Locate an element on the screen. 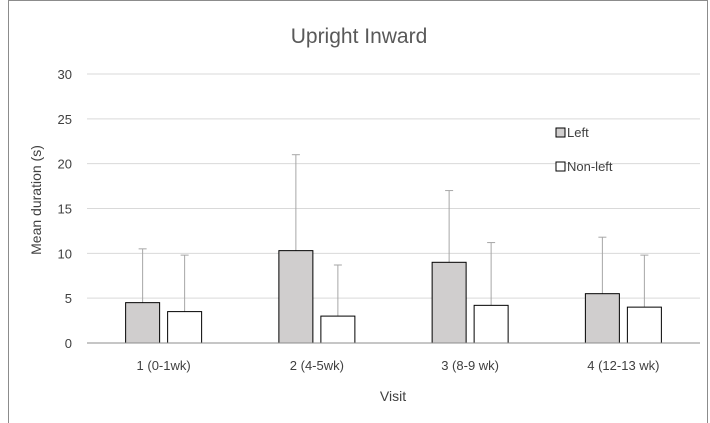  y-tick-label: 5 is located at coordinates (68, 298).